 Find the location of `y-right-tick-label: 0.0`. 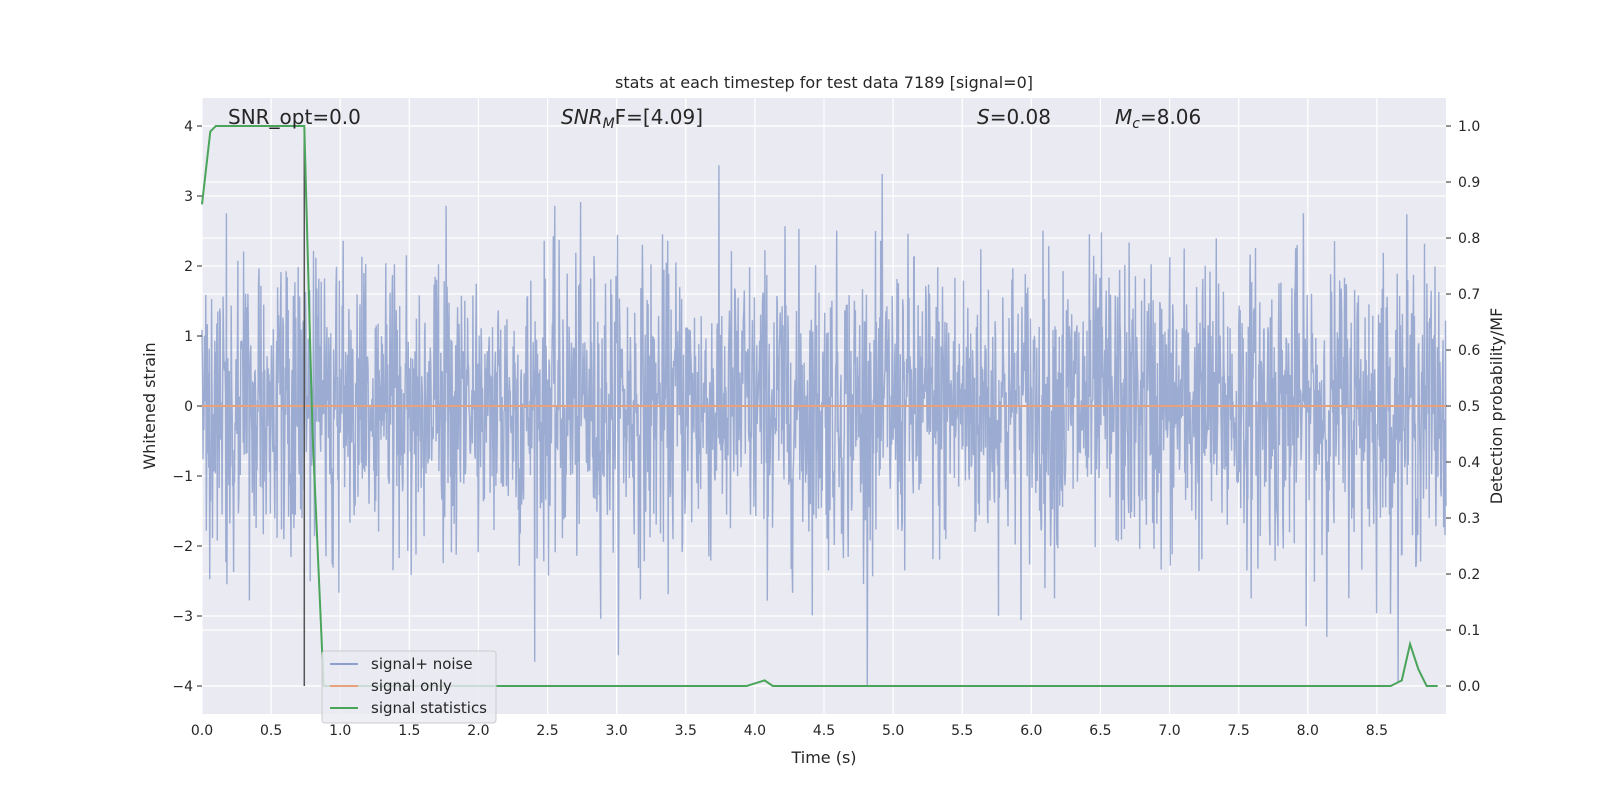

y-right-tick-label: 0.0 is located at coordinates (1469, 687).